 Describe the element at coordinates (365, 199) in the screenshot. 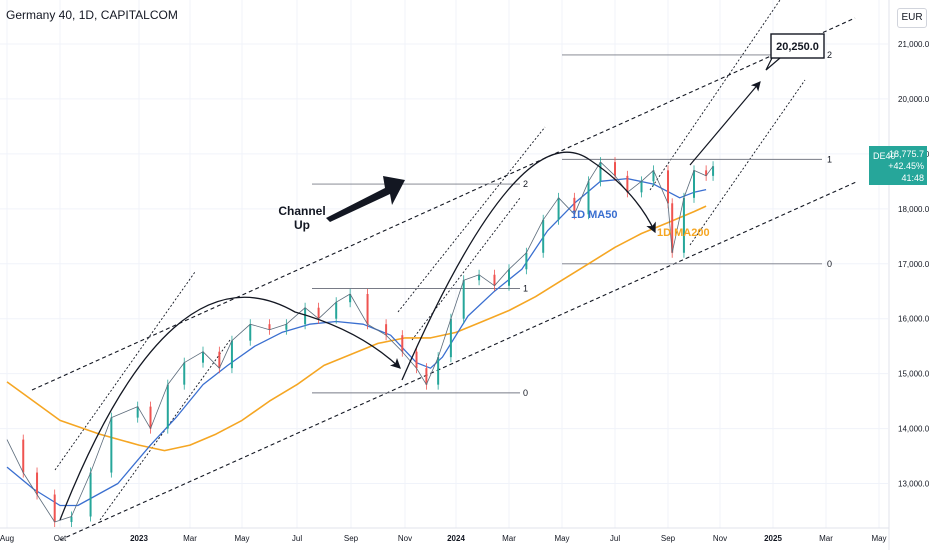

I see `channel-up-arrow` at that location.